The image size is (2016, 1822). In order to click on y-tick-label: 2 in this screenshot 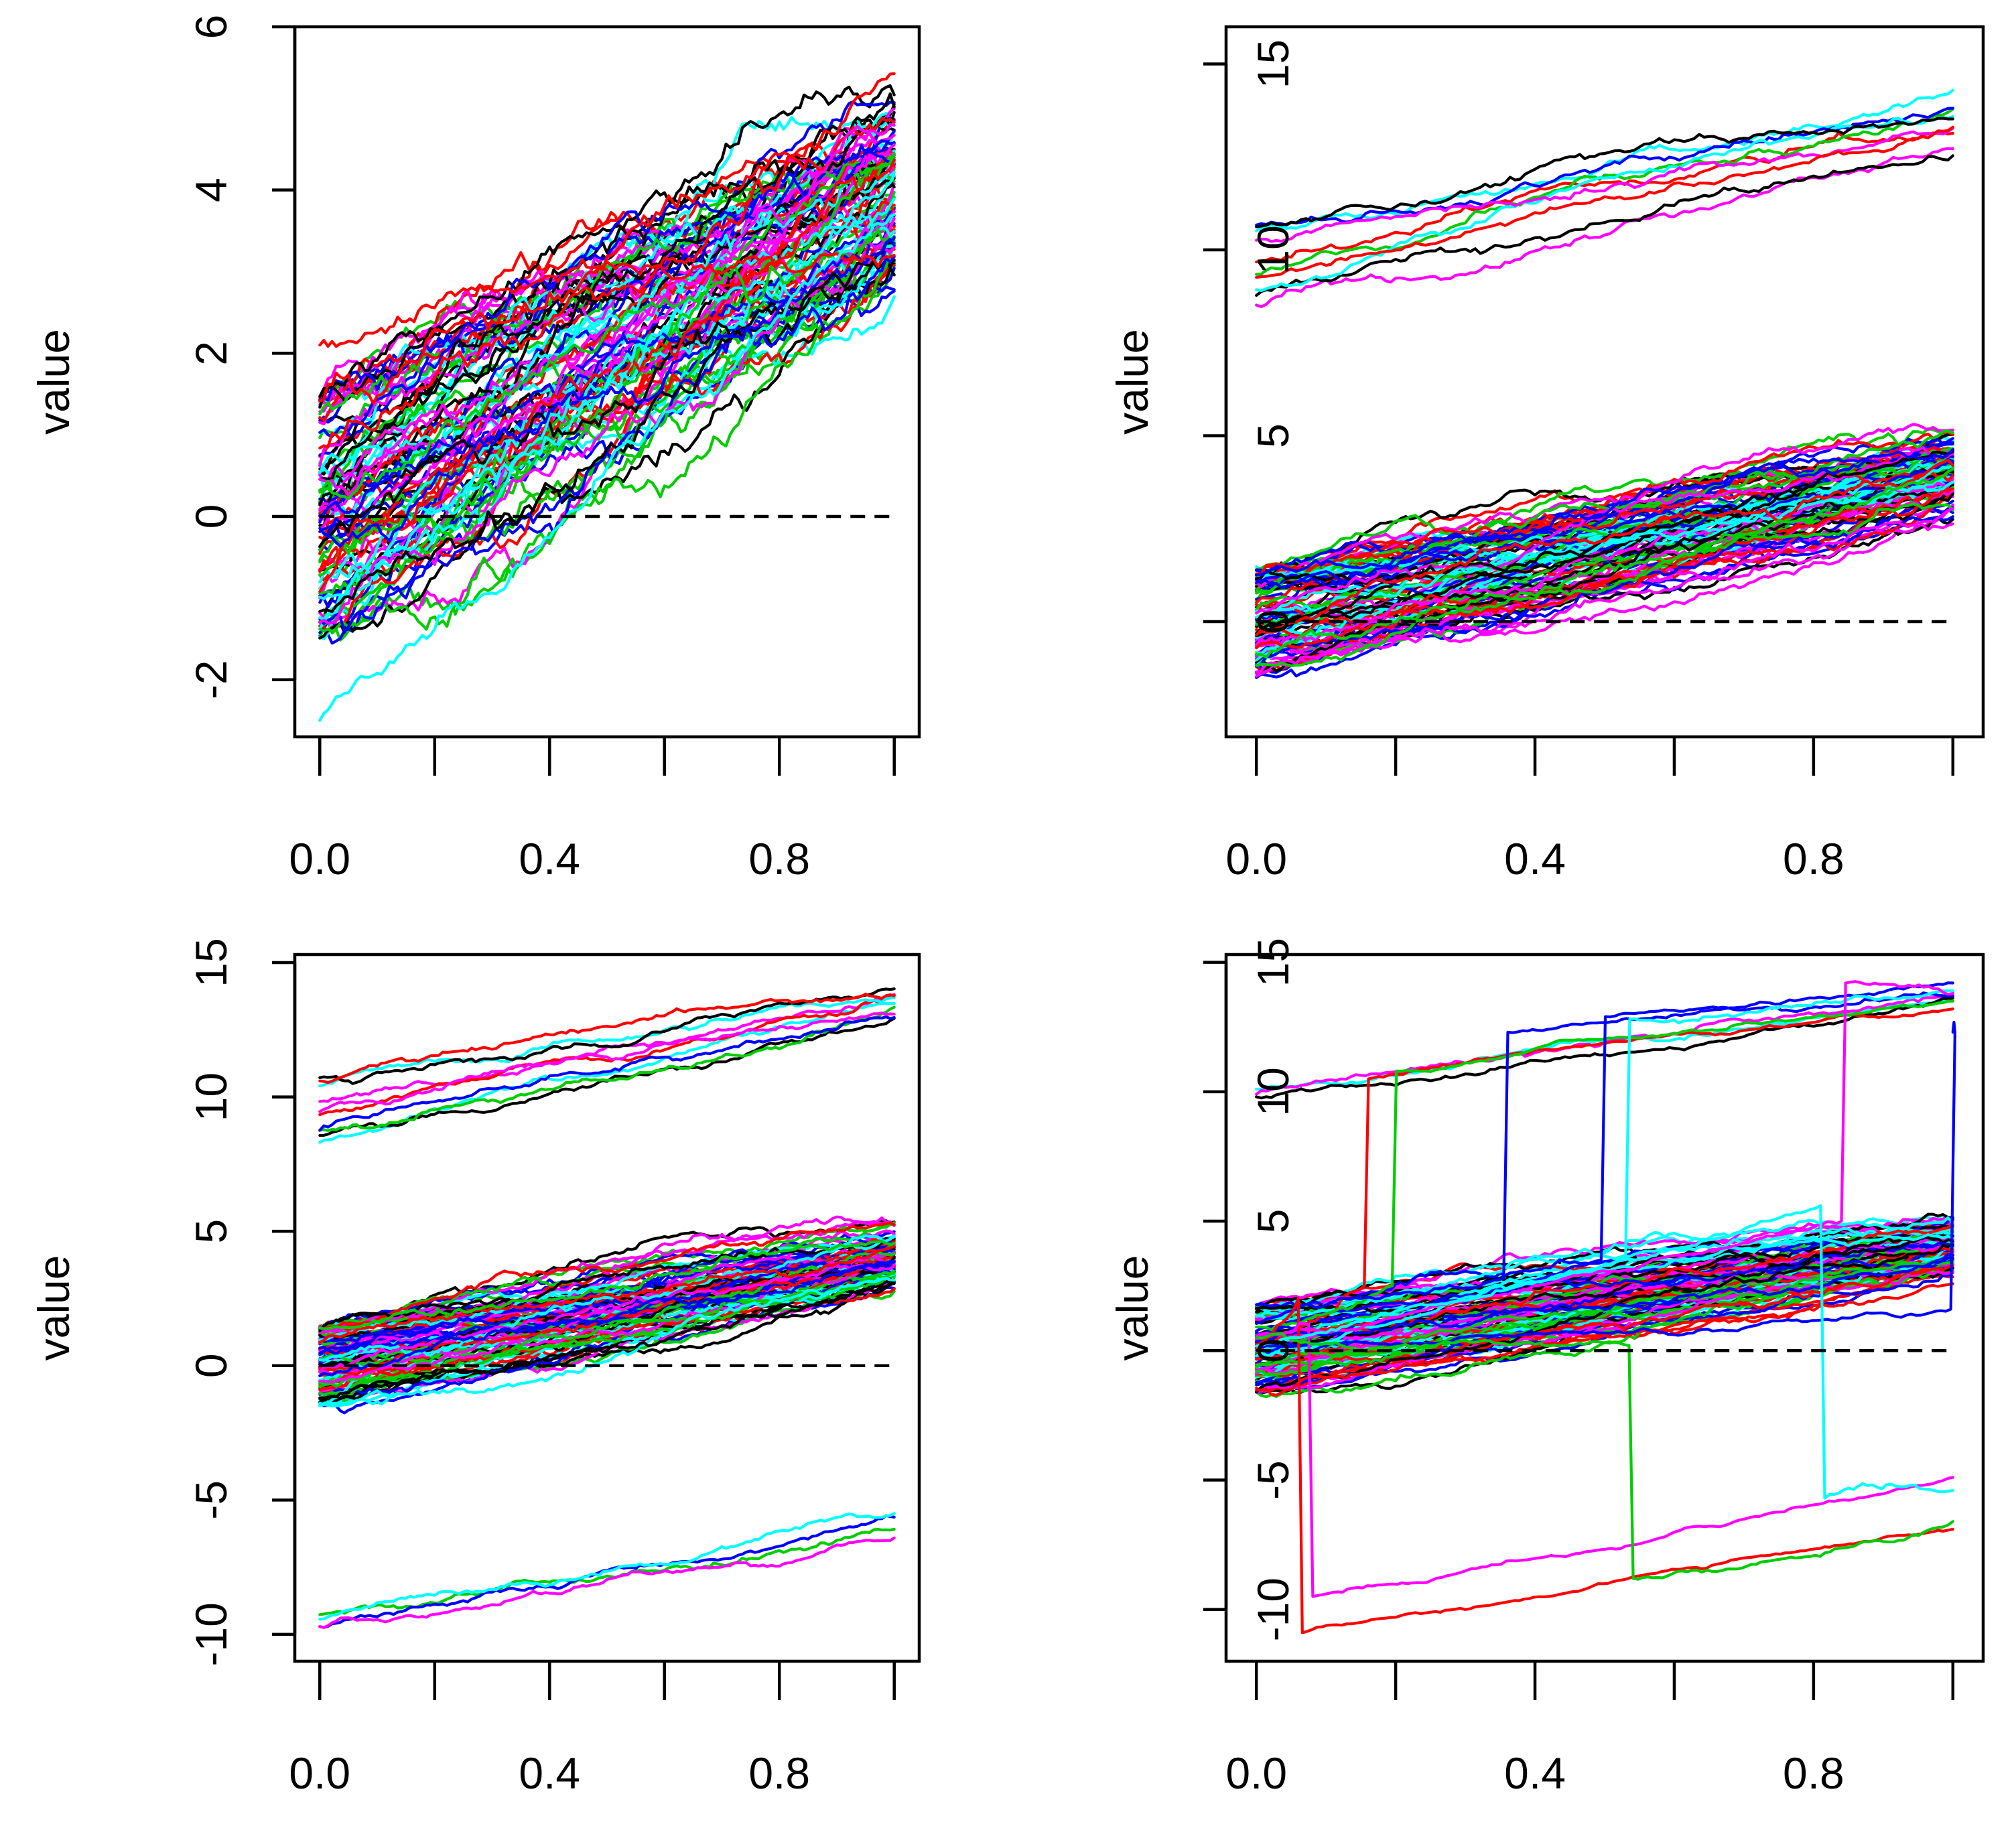, I will do `click(211, 353)`.